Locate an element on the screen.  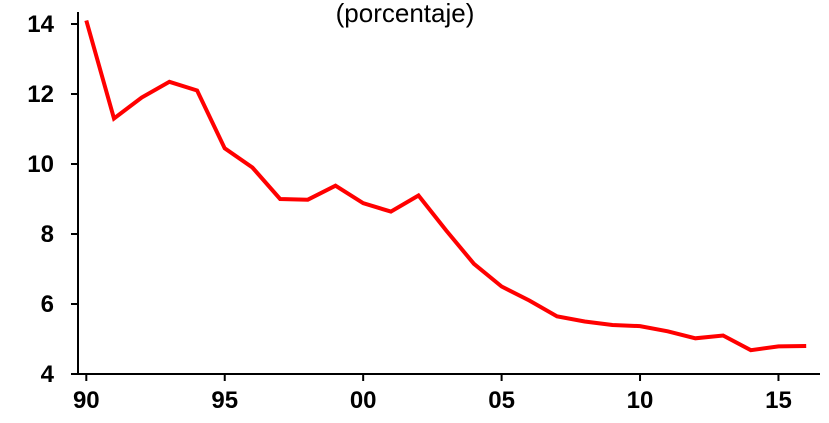
x-tick-label: 00 is located at coordinates (363, 400).